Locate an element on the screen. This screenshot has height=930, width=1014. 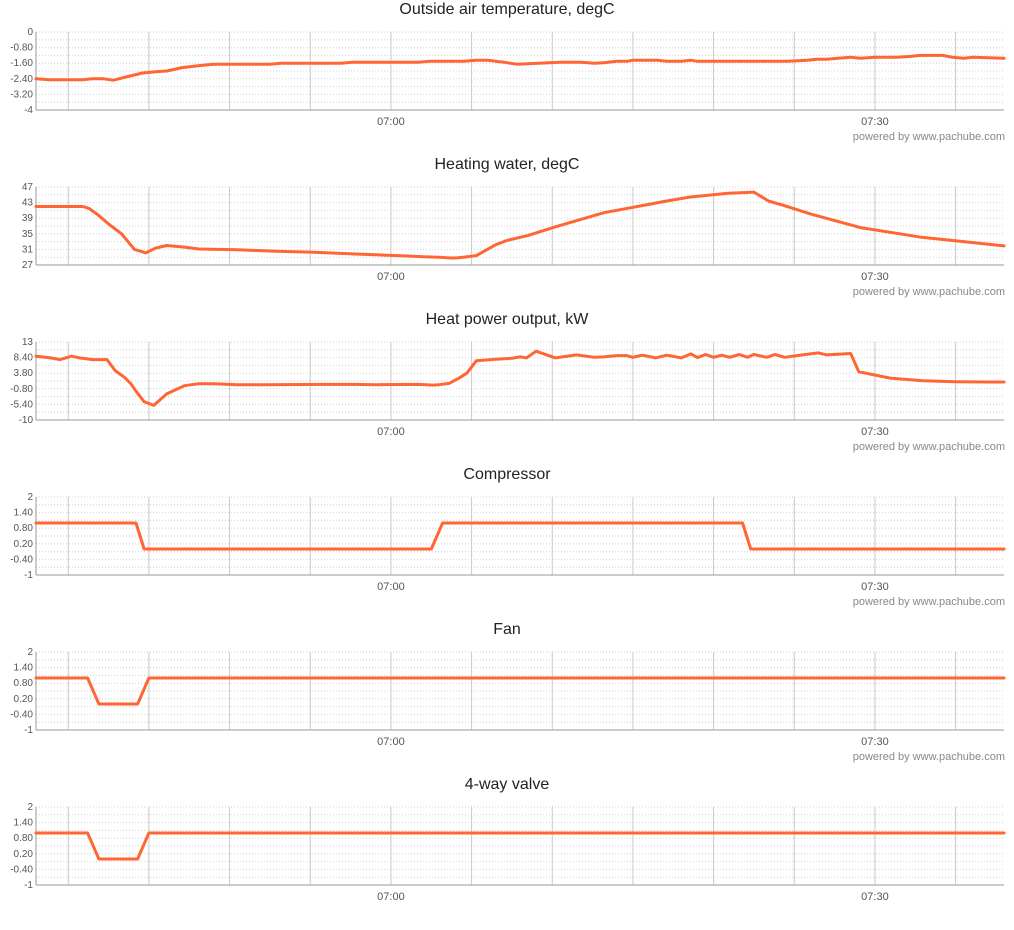
y-tick-label: -4 is located at coordinates (28, 110).